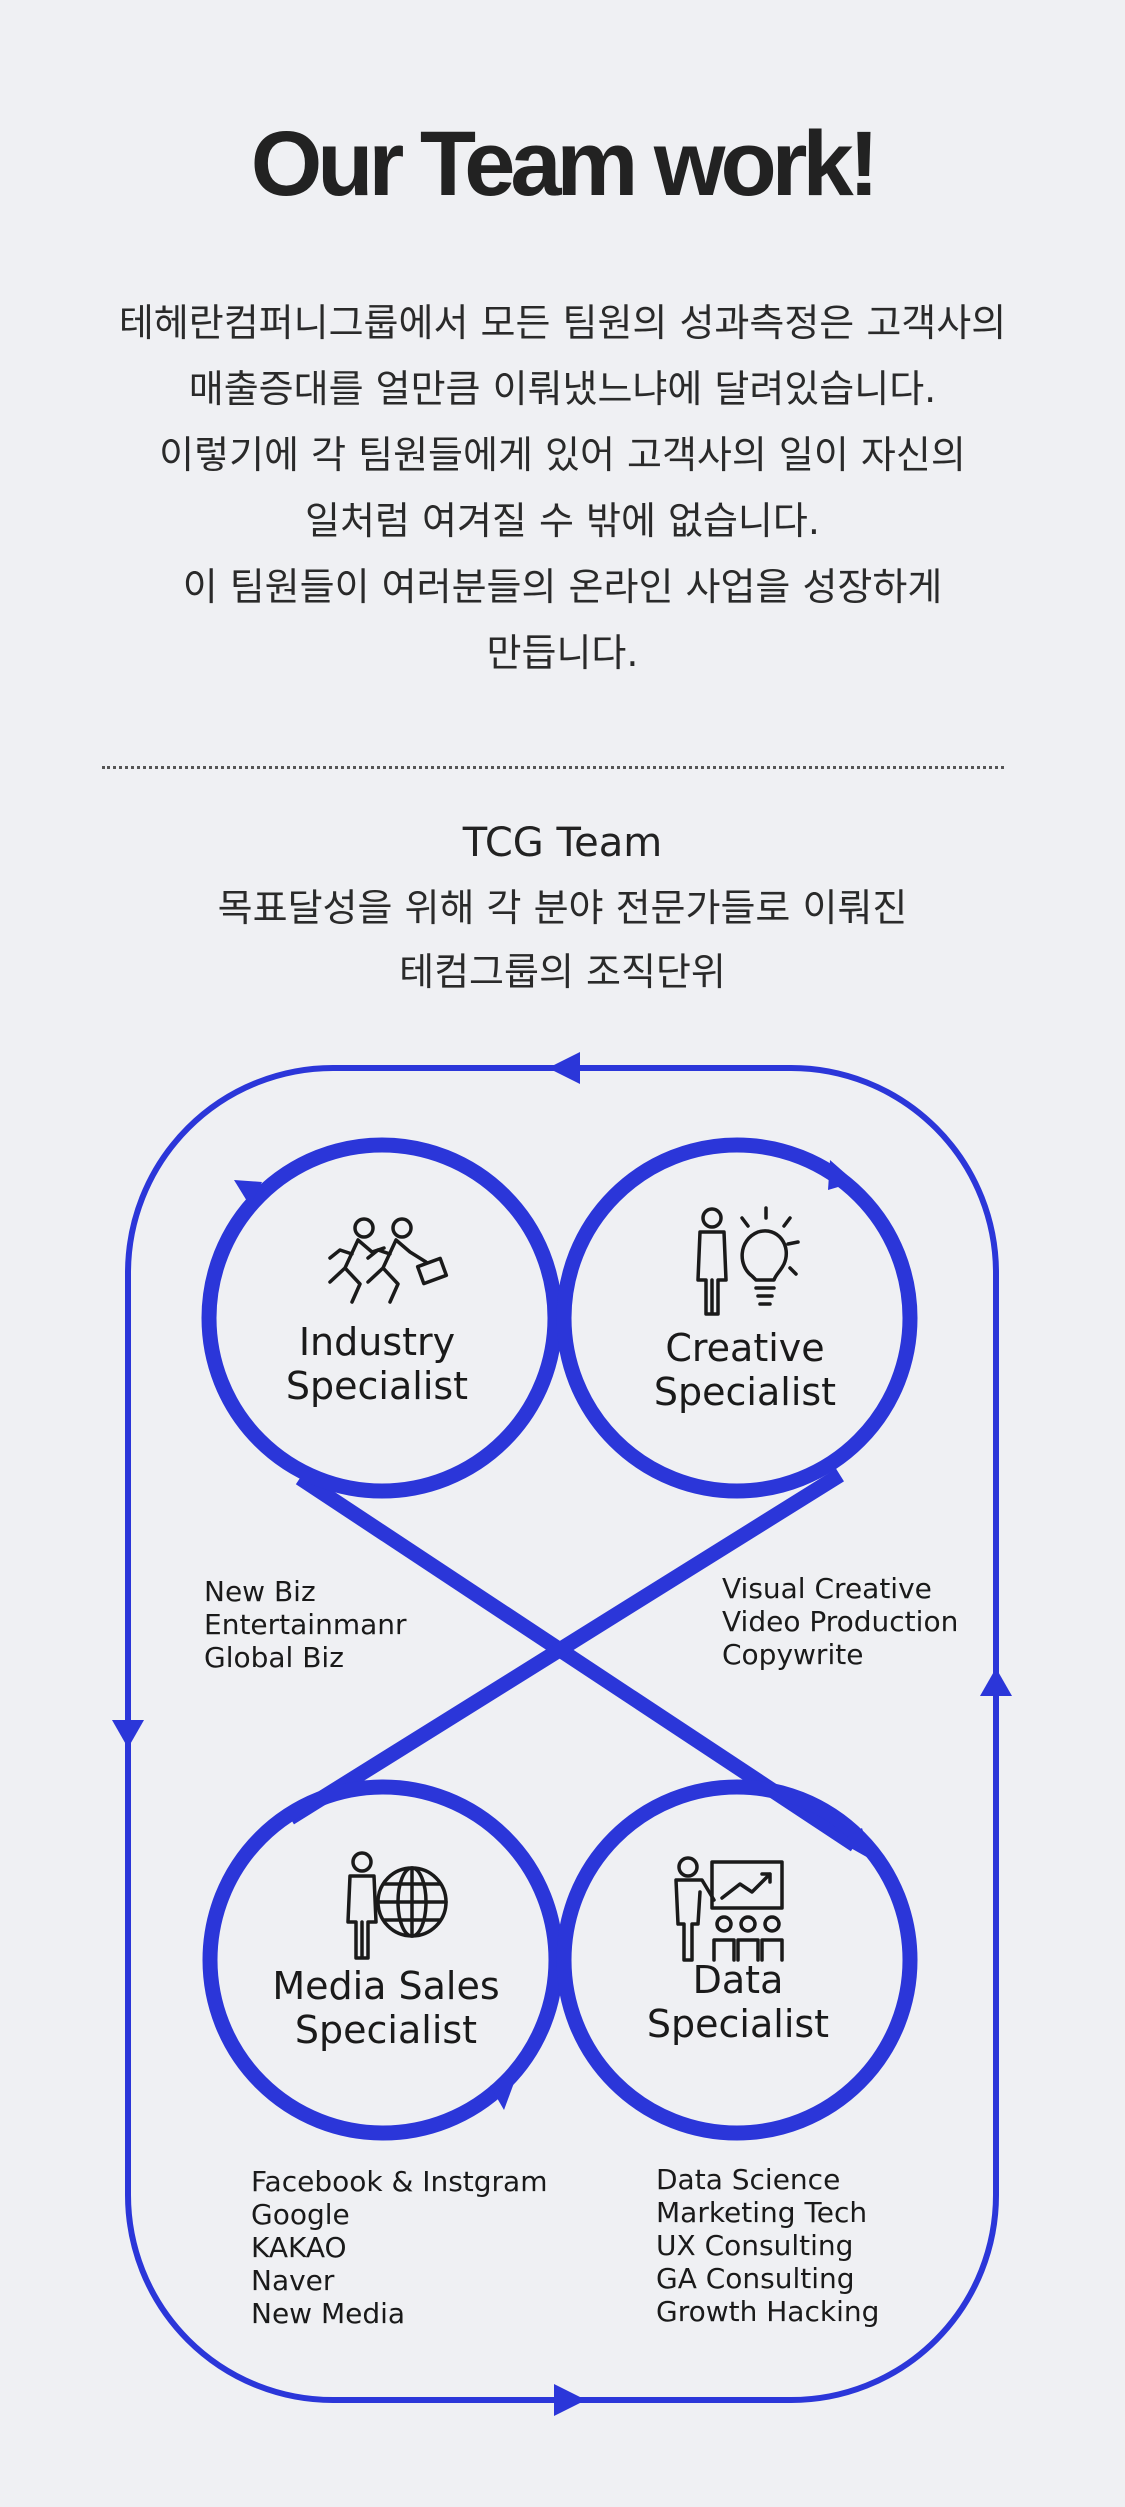  Describe the element at coordinates (553, 767) in the screenshot. I see `dotted-divider` at that location.